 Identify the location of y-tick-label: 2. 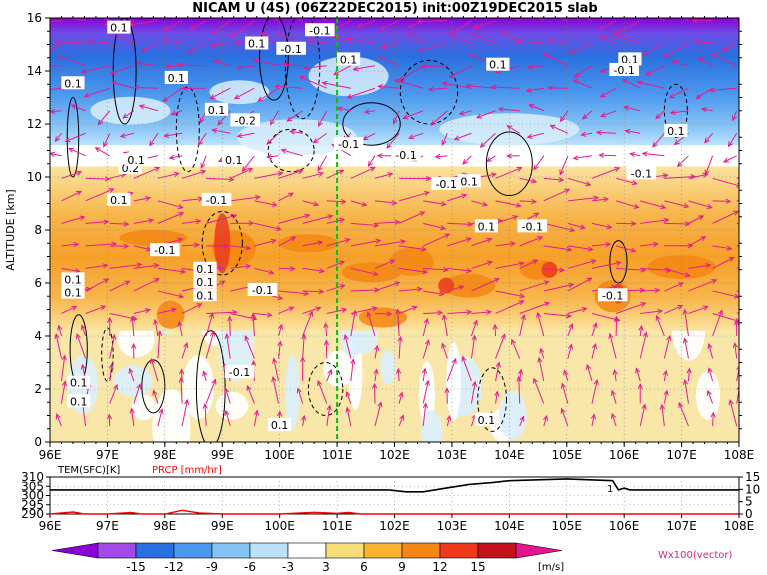
(38, 389).